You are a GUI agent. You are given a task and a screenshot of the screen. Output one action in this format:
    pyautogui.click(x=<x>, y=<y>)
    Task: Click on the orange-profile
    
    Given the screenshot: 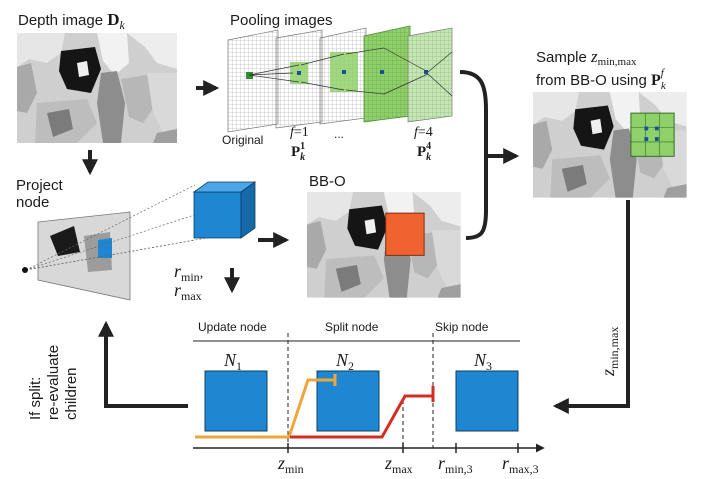 What is the action you would take?
    pyautogui.click(x=265, y=408)
    